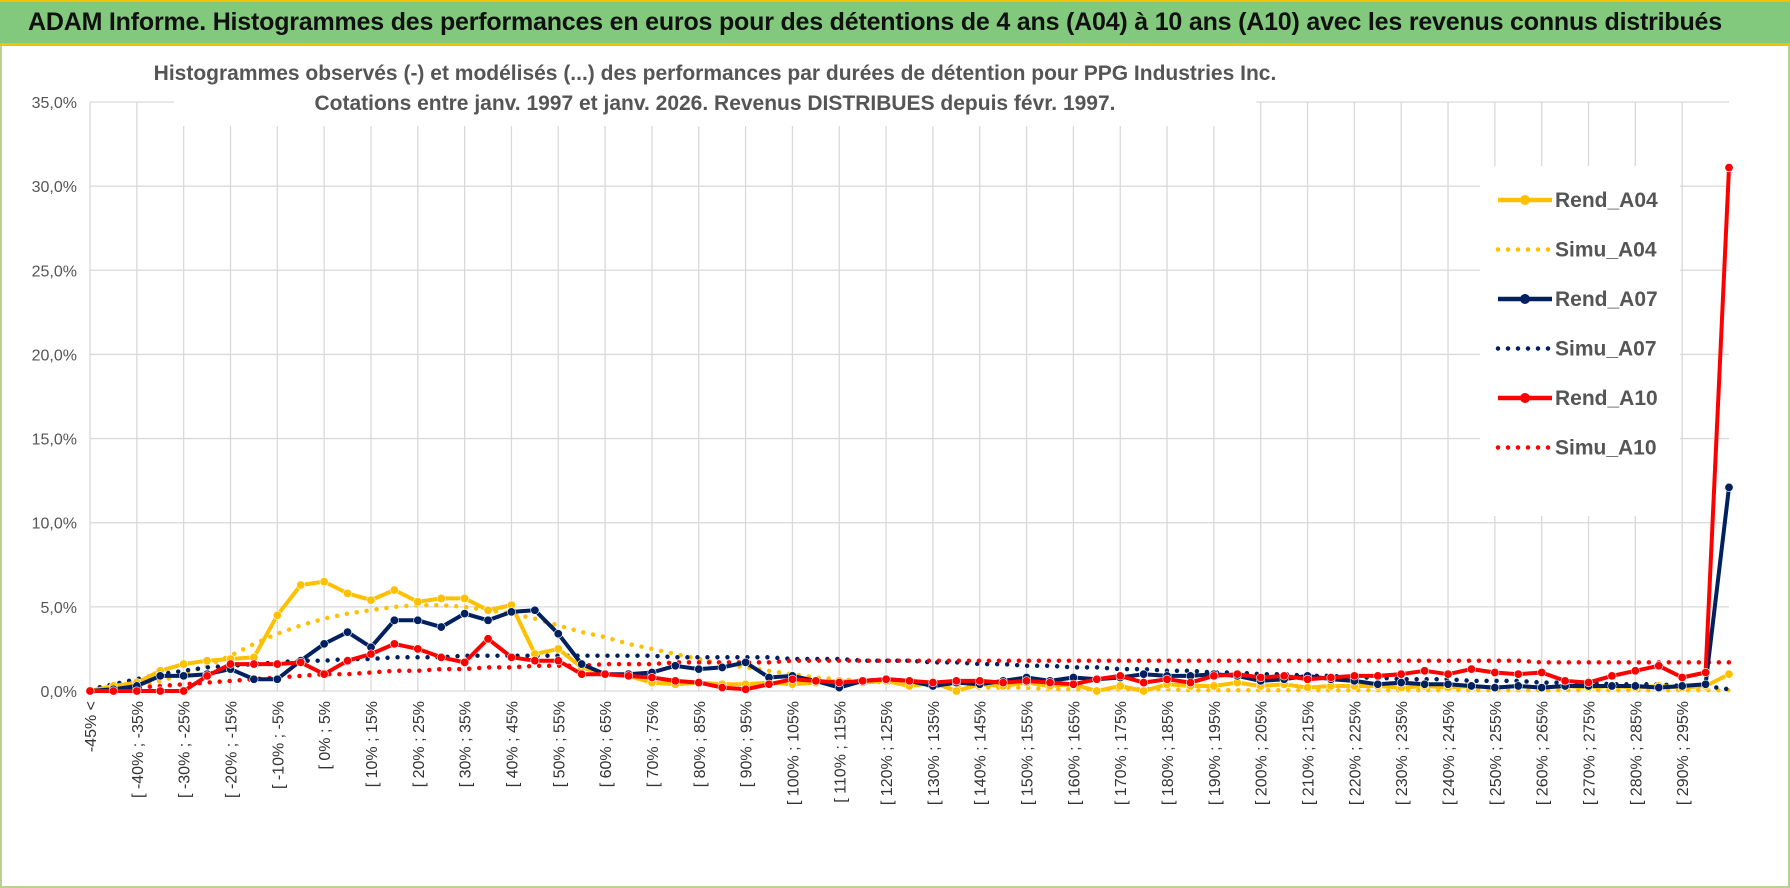 Image resolution: width=1790 pixels, height=888 pixels. I want to click on y-tick-label: 0,0%, so click(59, 692).